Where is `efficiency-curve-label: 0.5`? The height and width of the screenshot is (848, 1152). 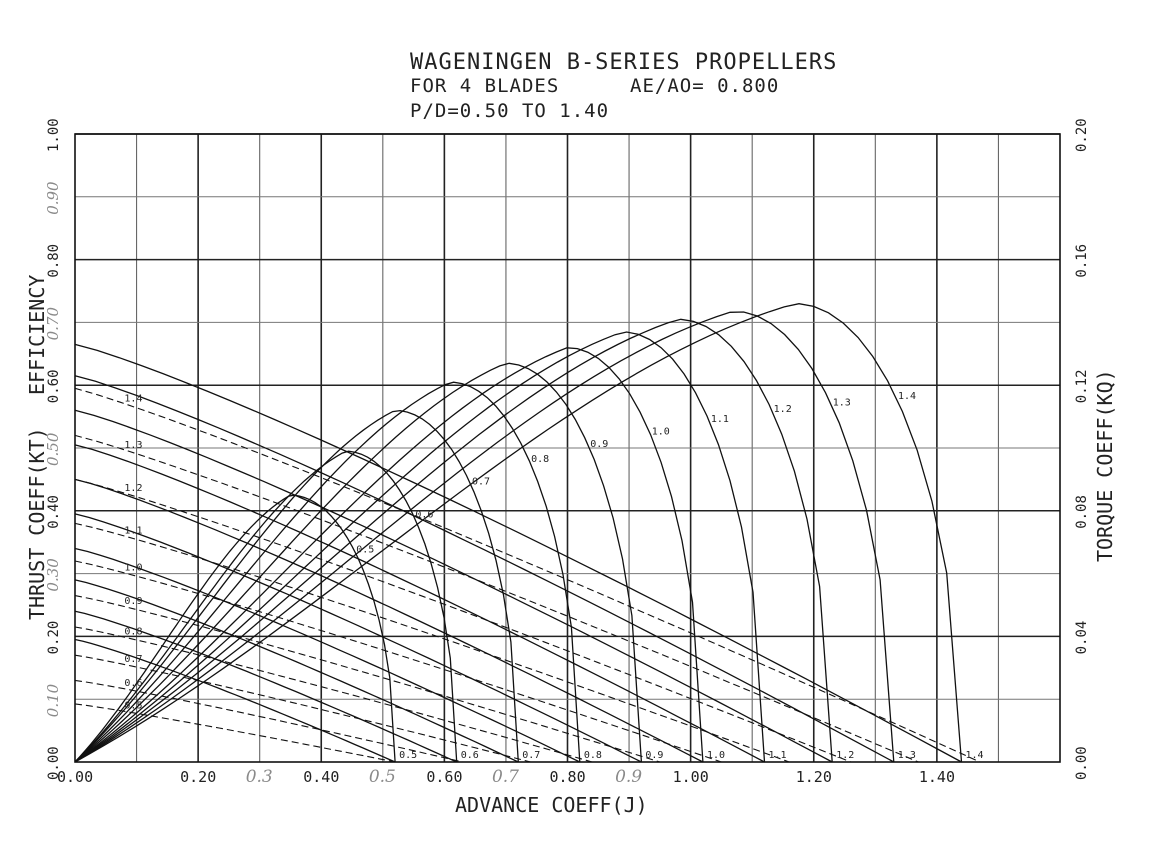 efficiency-curve-label: 0.5 is located at coordinates (365, 549).